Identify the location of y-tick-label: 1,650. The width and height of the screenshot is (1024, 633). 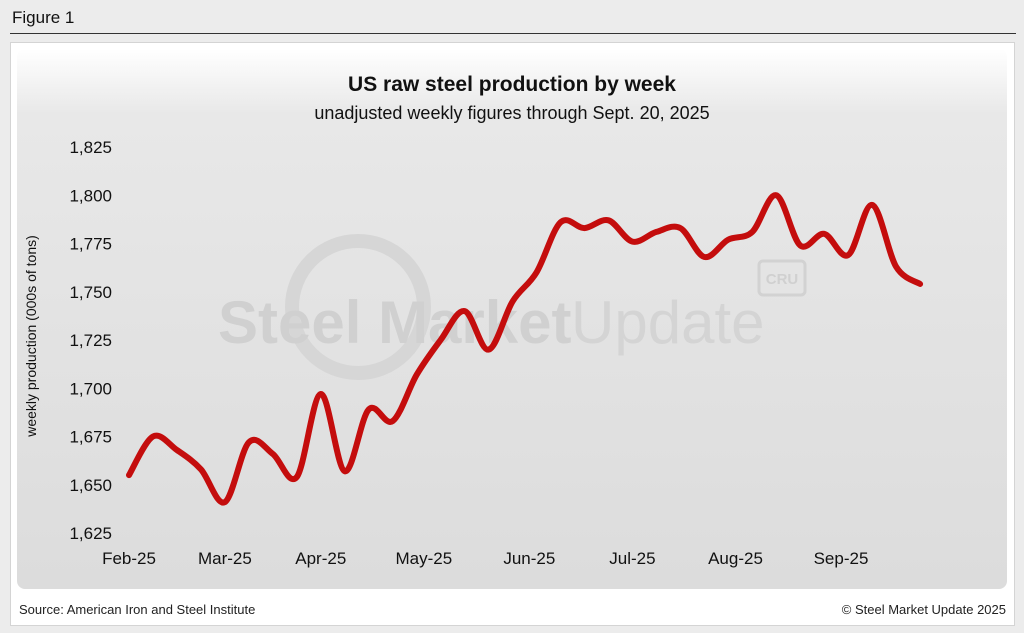
(90, 485).